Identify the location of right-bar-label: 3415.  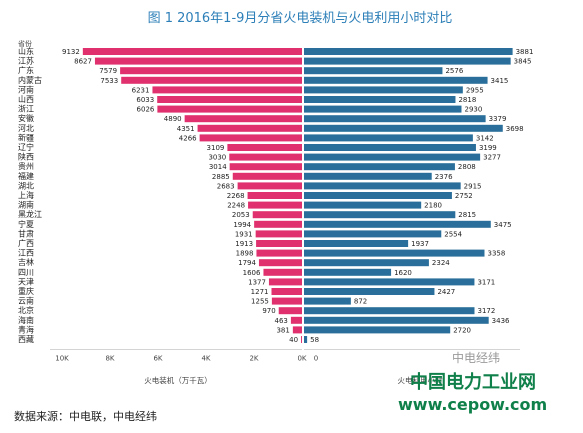
(500, 81).